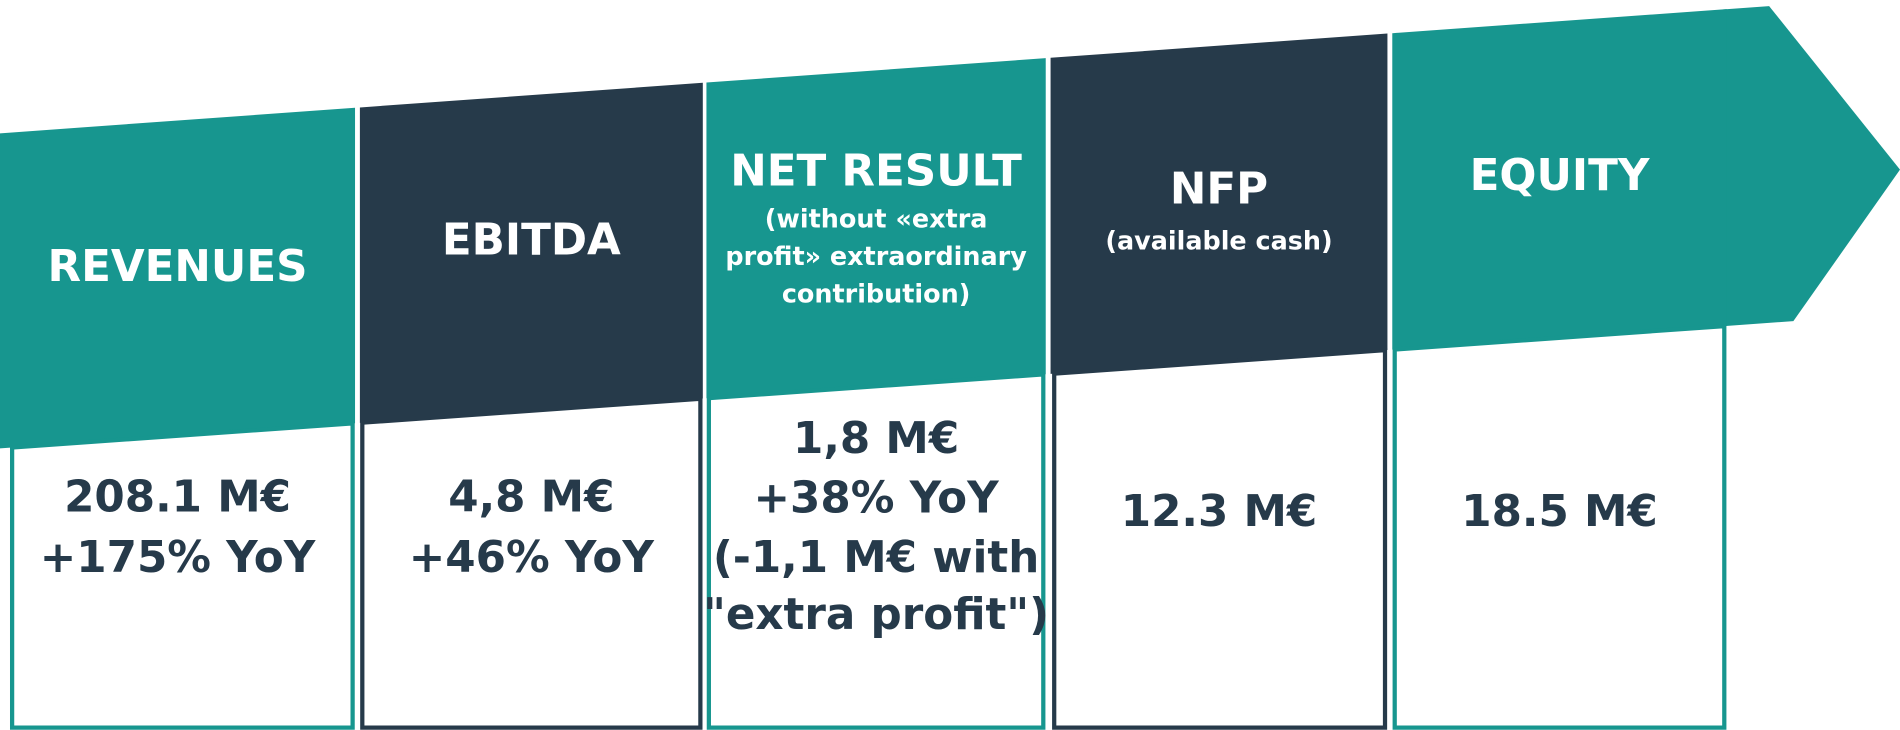  I want to click on panel-value: +46% YoY, so click(532, 558).